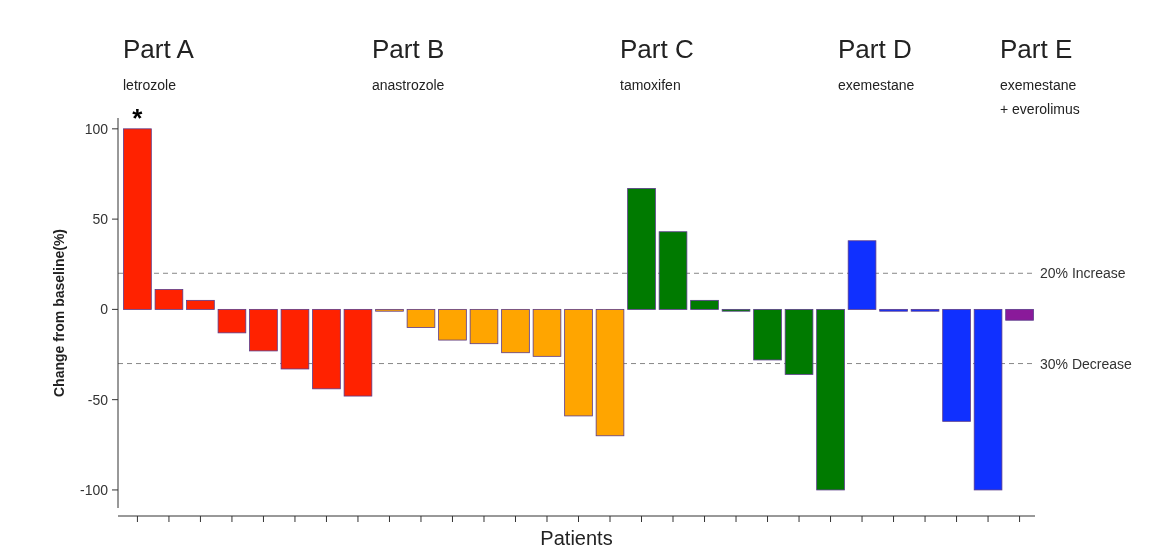 The height and width of the screenshot is (552, 1161). I want to click on annotation: *, so click(138, 117).